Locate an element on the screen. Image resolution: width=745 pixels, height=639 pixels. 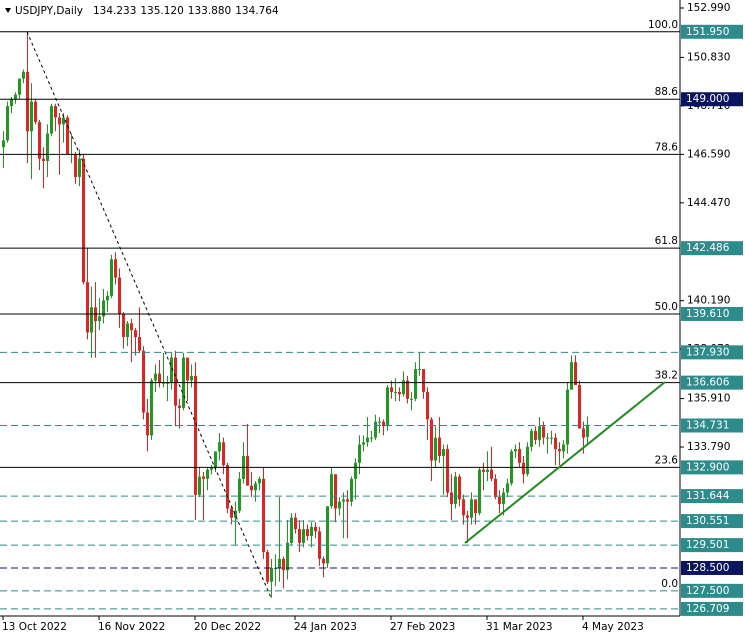
x-tick-label: 13 Oct 2022 is located at coordinates (34, 627).